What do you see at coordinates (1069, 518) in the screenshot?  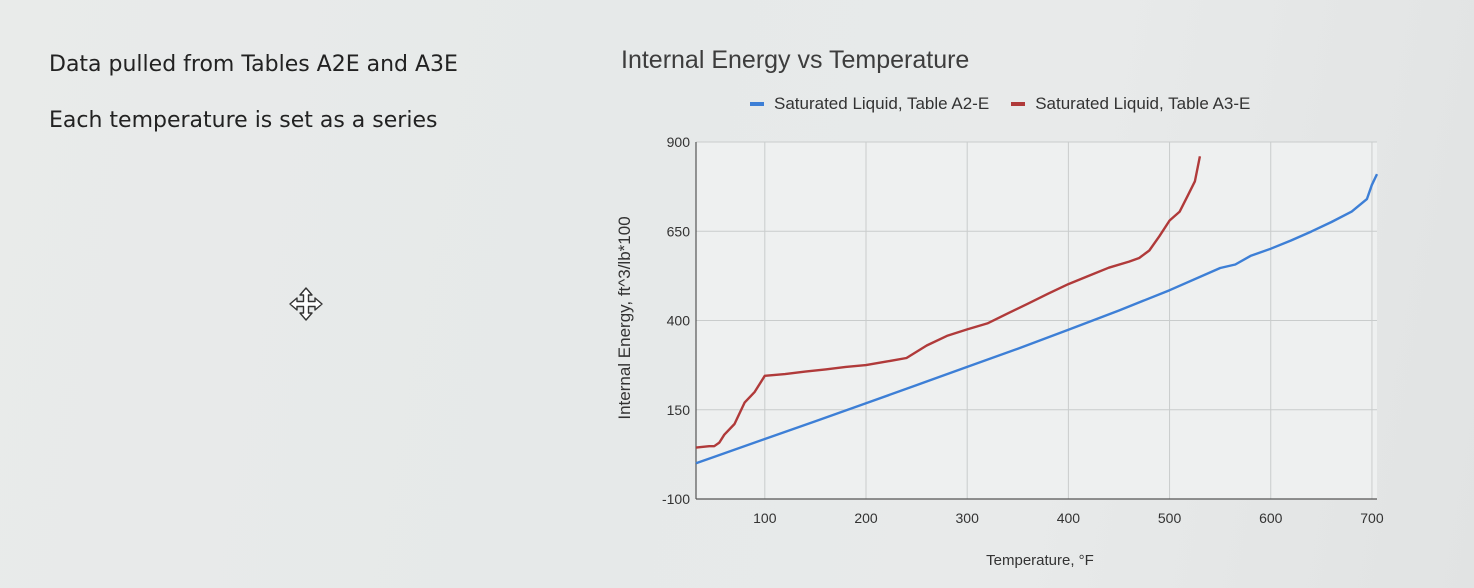 I see `x-tick-label: 400` at bounding box center [1069, 518].